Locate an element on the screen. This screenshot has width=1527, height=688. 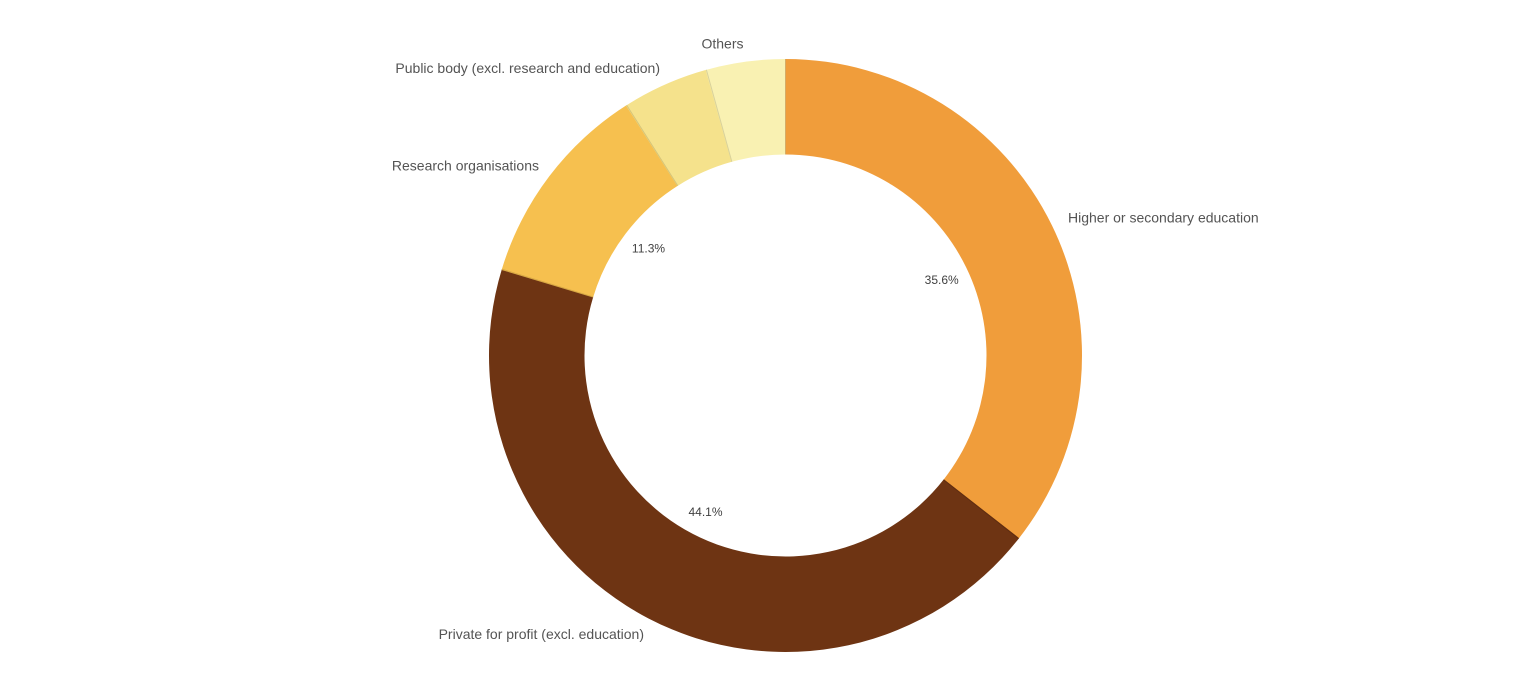
svg-text: Research organisations is located at coordinates (465, 166).